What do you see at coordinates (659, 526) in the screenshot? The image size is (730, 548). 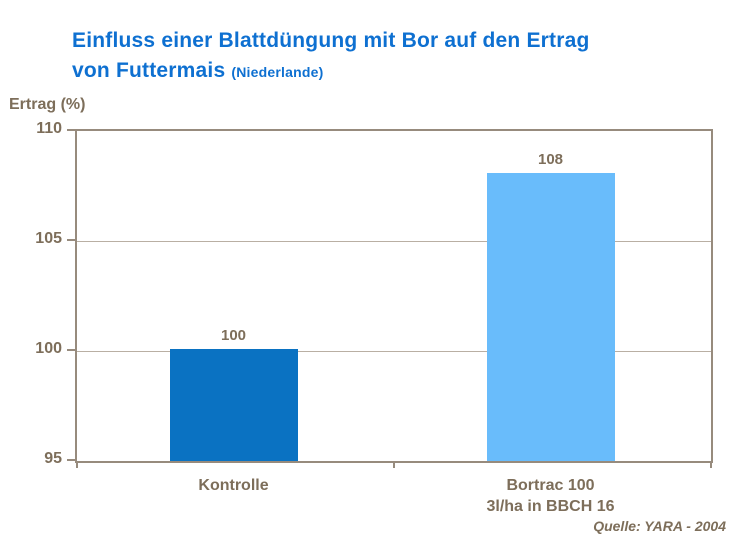 I see `source-note: Quelle: YARA - 2004` at bounding box center [659, 526].